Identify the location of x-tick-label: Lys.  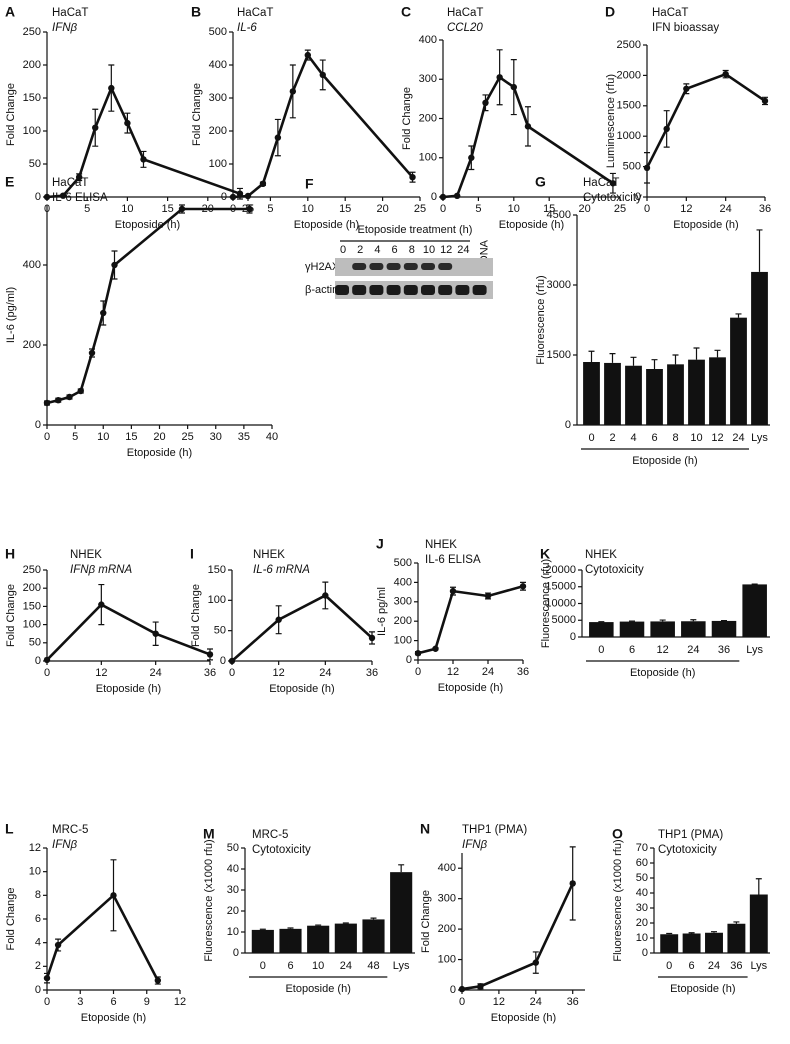
(754, 650).